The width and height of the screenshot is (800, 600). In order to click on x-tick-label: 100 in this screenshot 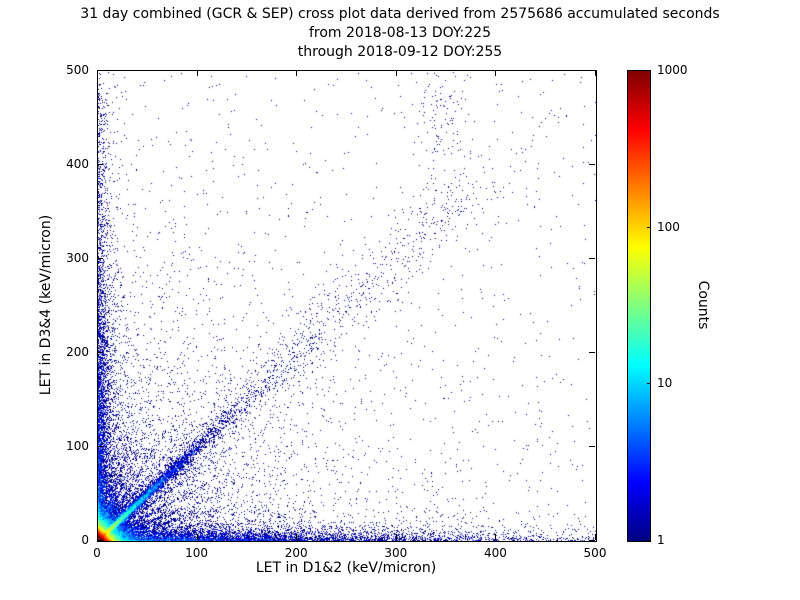, I will do `click(197, 553)`.